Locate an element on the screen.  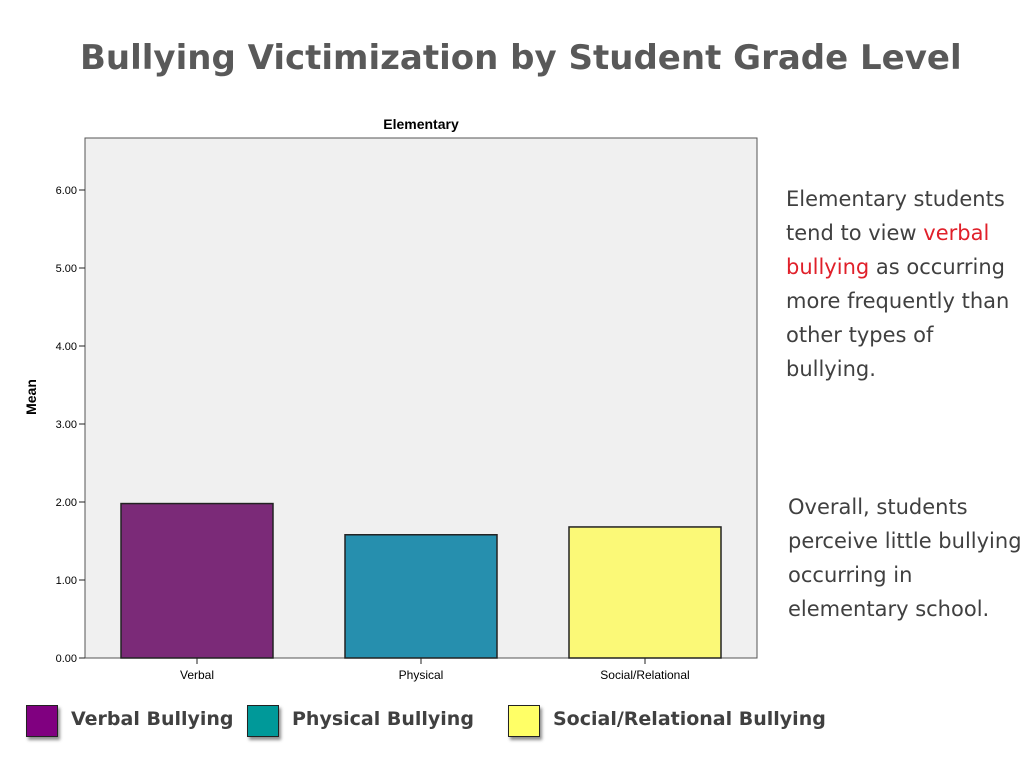
bar-verbal is located at coordinates (197, 580).